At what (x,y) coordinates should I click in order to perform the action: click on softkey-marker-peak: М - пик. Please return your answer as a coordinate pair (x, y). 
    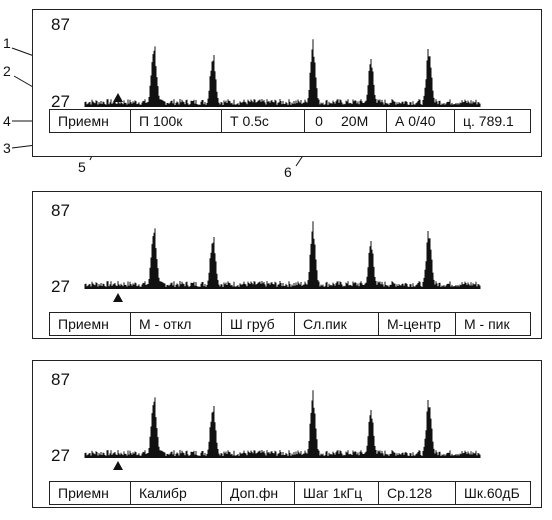
    Looking at the image, I should click on (487, 324).